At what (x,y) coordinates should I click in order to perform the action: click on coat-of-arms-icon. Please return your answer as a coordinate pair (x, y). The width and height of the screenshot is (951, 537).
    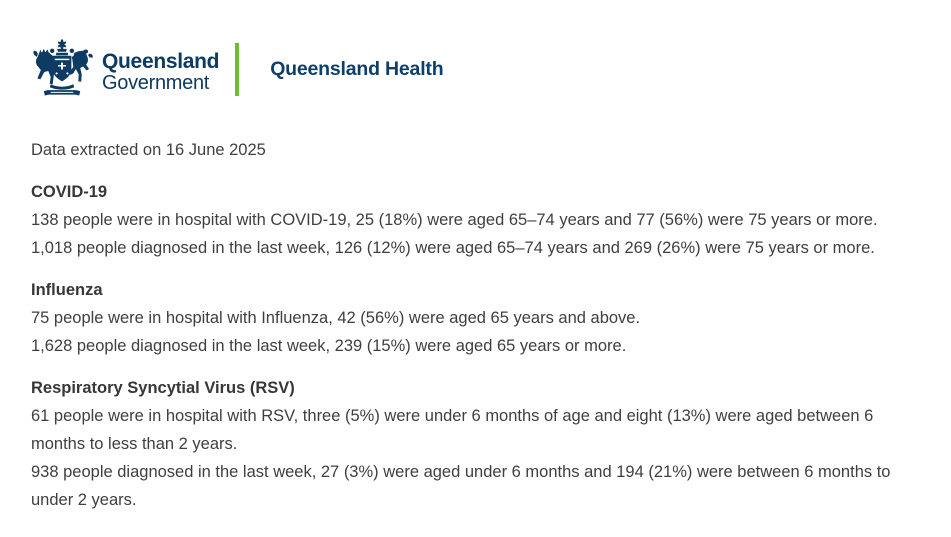
    Looking at the image, I should click on (63, 67).